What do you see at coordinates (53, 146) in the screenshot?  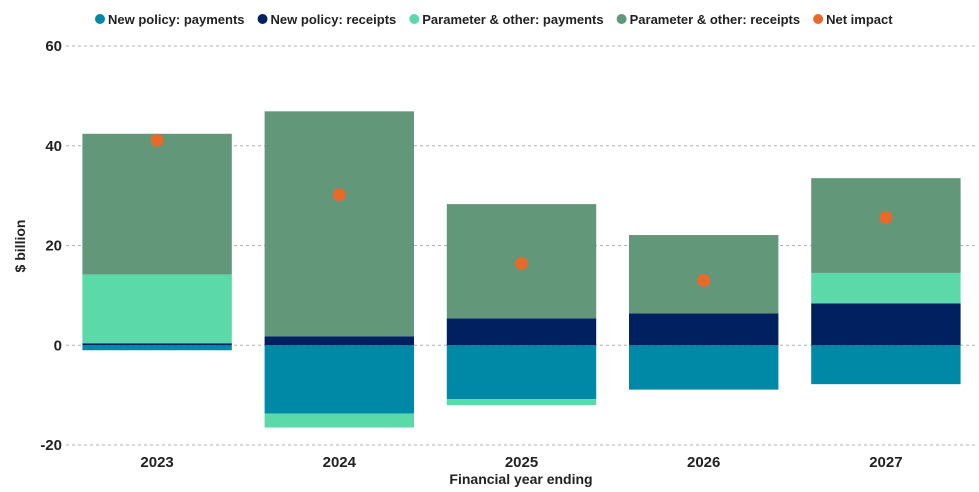 I see `y-tick-label: 40` at bounding box center [53, 146].